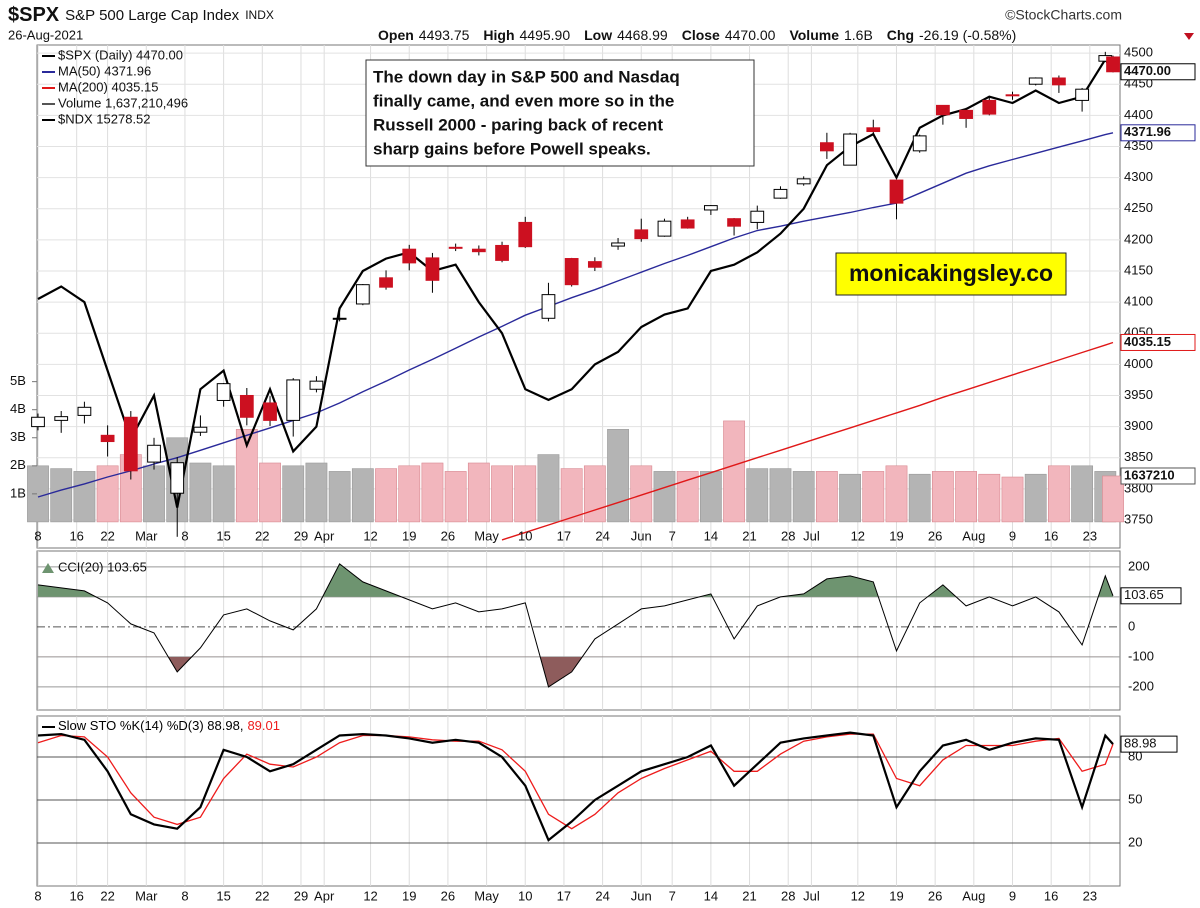  Describe the element at coordinates (1138, 301) in the screenshot. I see `y-tick-label: 4100` at that location.